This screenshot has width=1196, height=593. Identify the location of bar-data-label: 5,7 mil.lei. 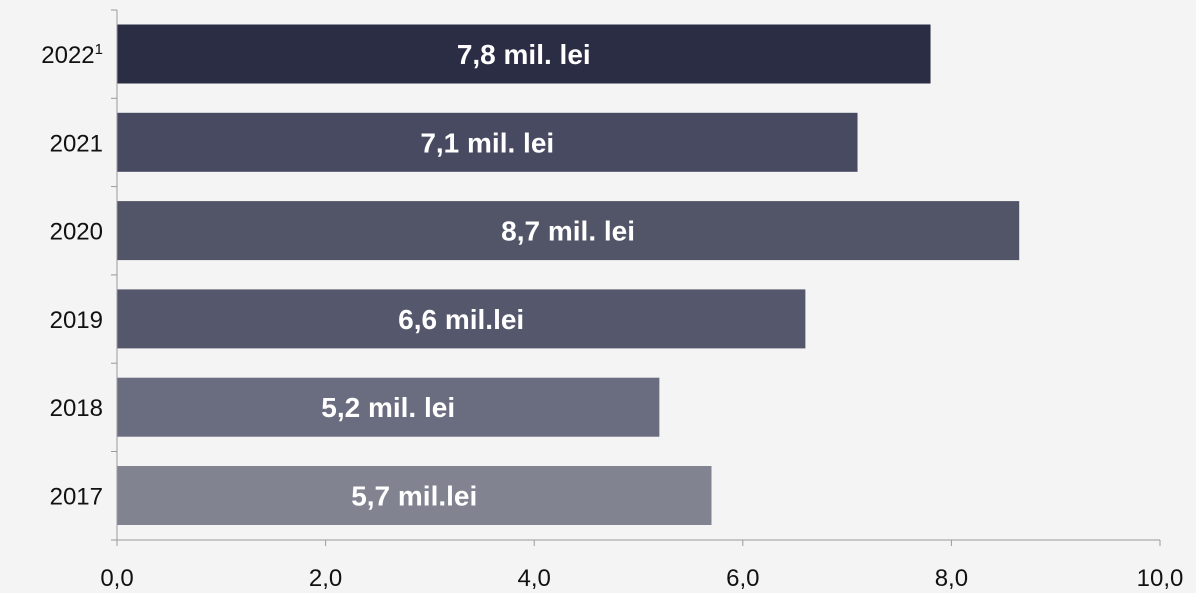
(414, 496).